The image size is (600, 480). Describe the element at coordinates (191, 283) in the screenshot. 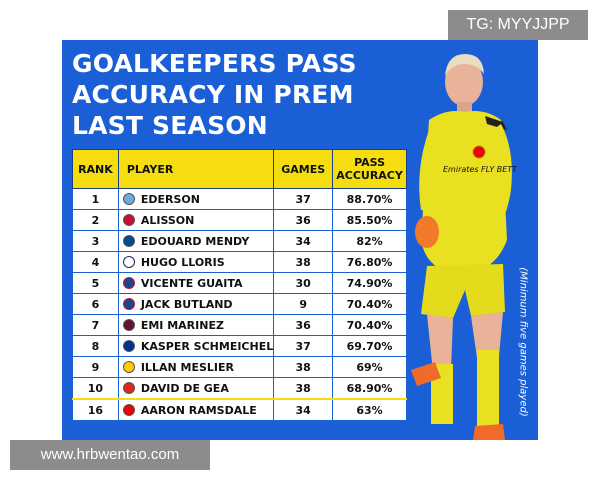

I see `player-name: VICENTE GUAITA` at that location.